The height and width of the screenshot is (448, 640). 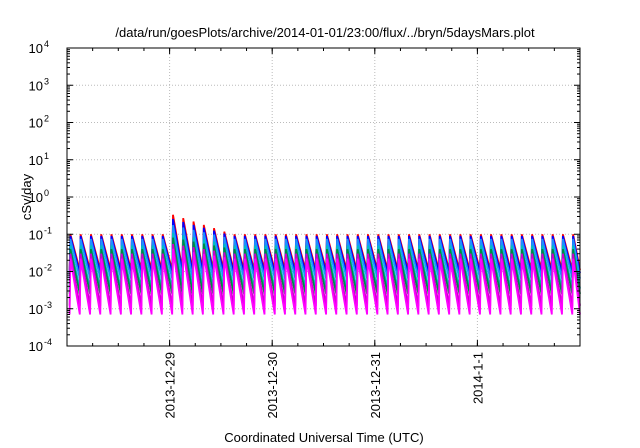 I want to click on y-tick-exponent: 1, so click(x=46, y=156).